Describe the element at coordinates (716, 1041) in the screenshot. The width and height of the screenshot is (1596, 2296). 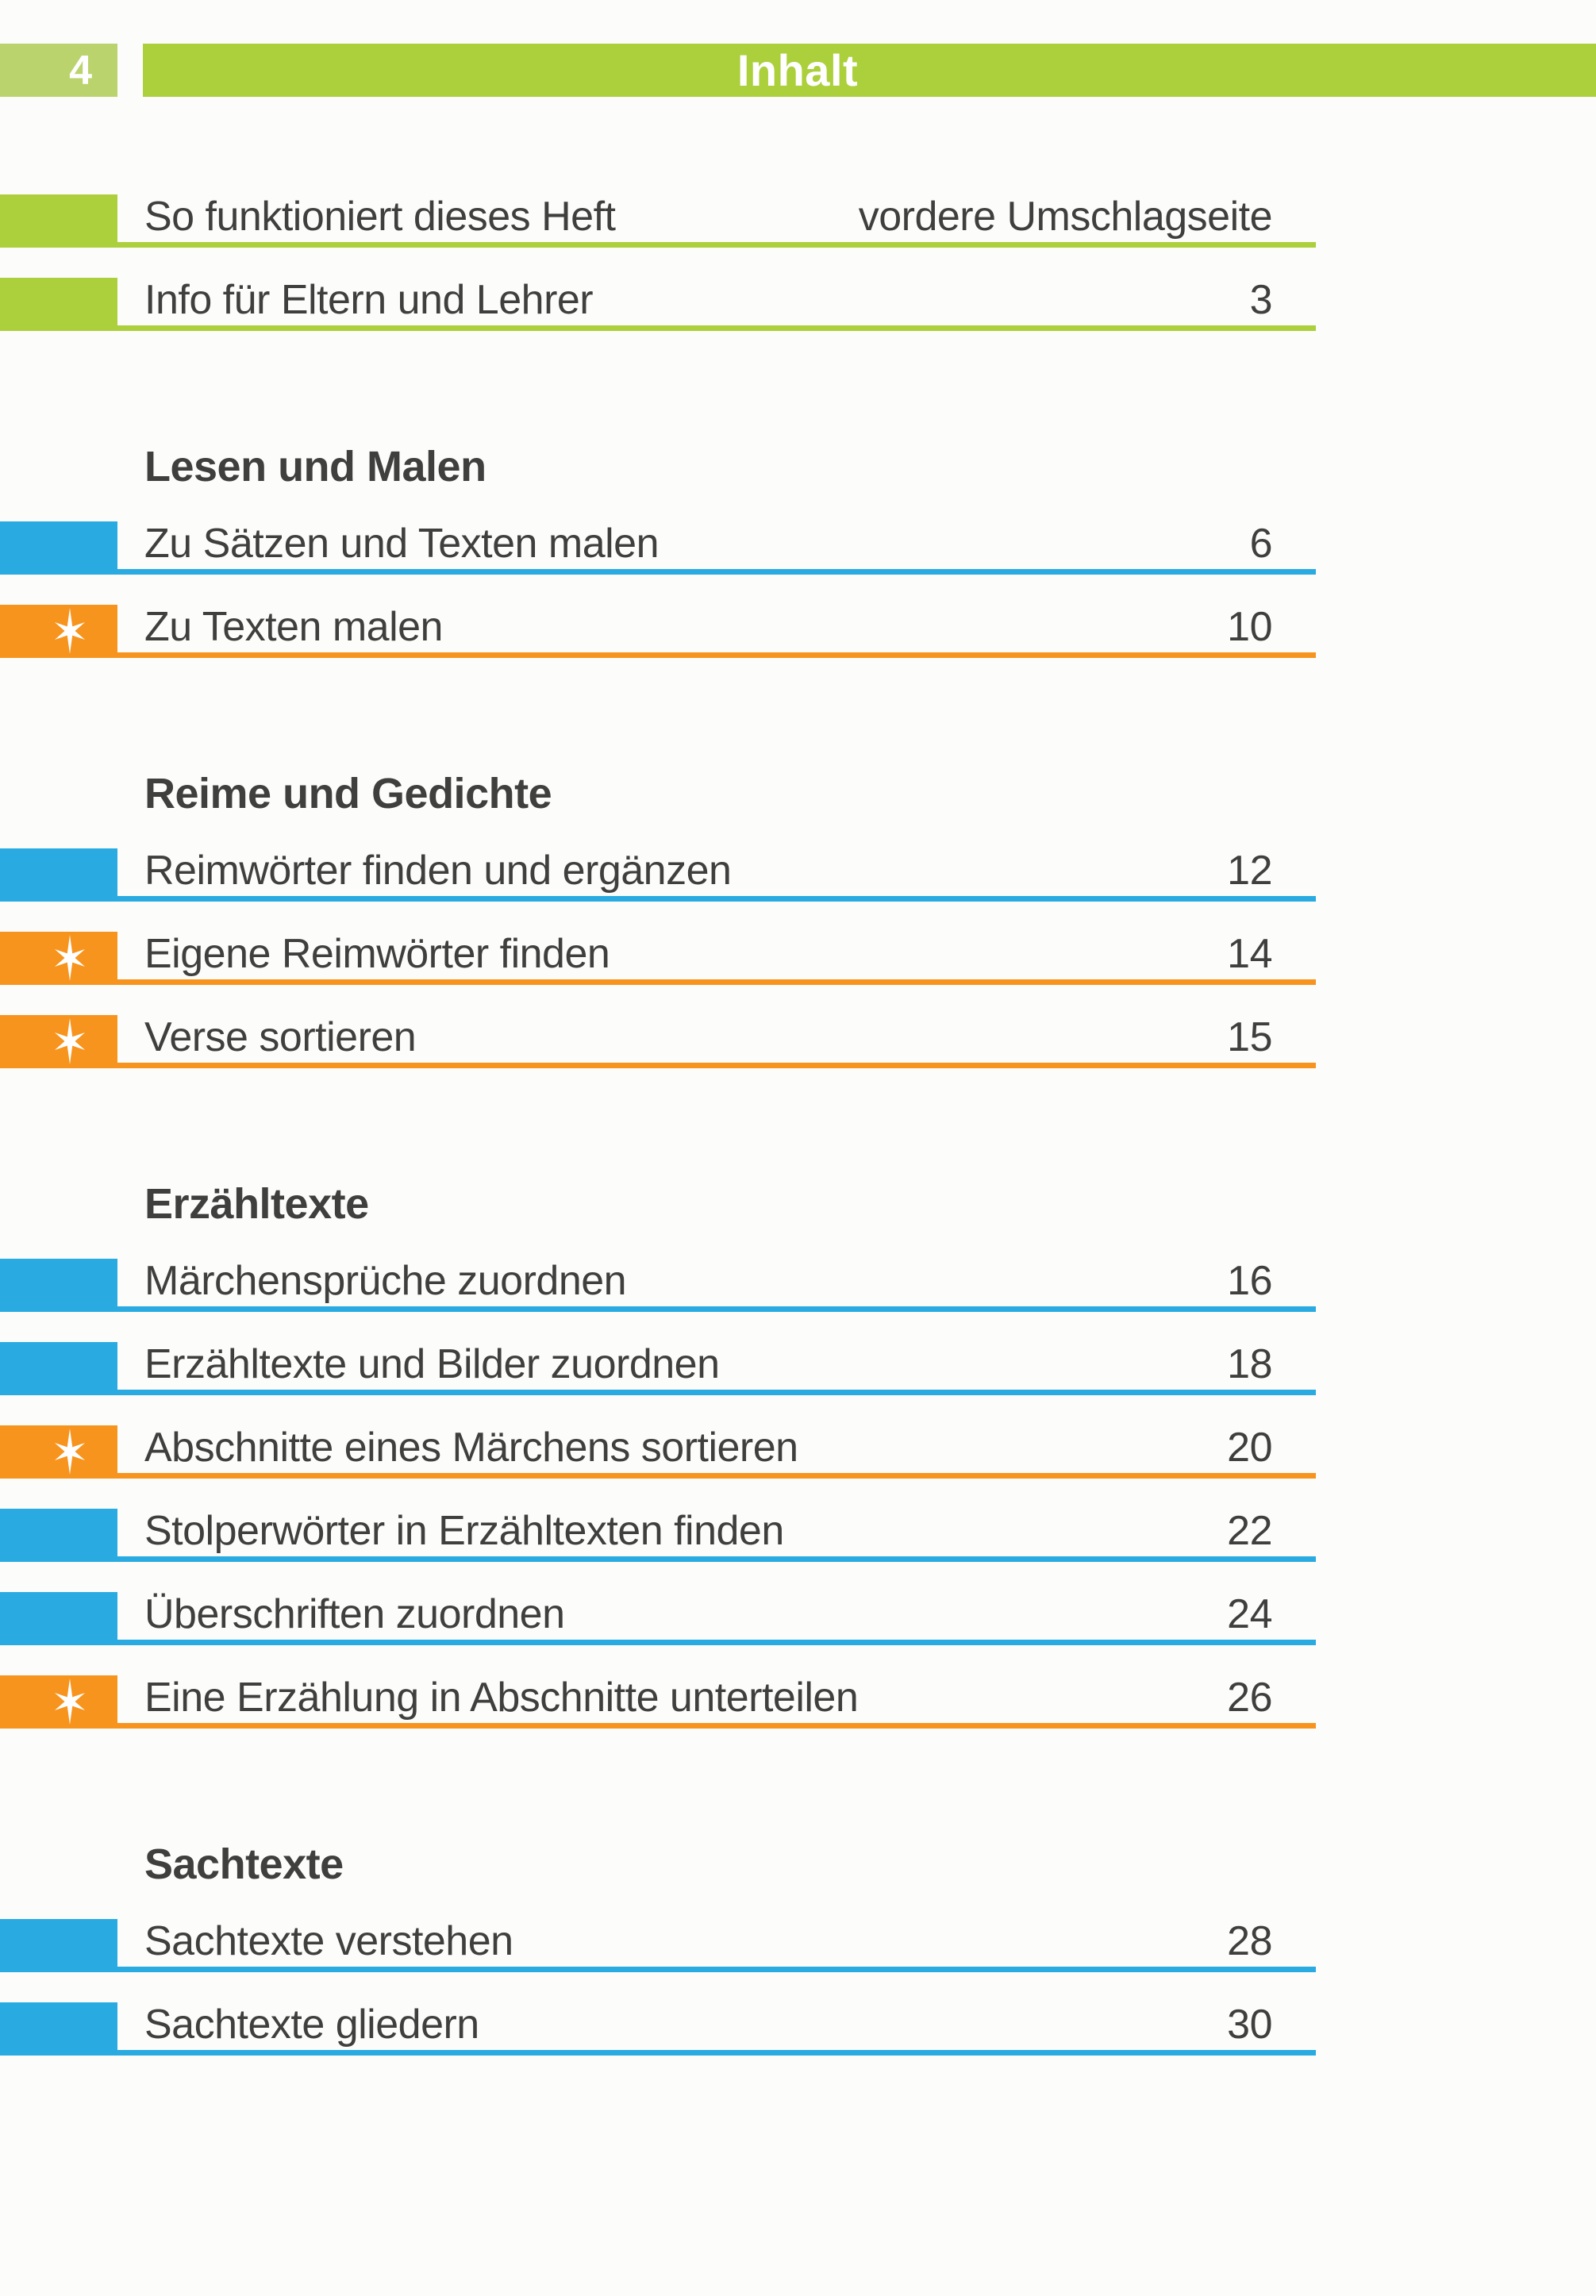
I see `row-line: Verse sortieren 15` at that location.